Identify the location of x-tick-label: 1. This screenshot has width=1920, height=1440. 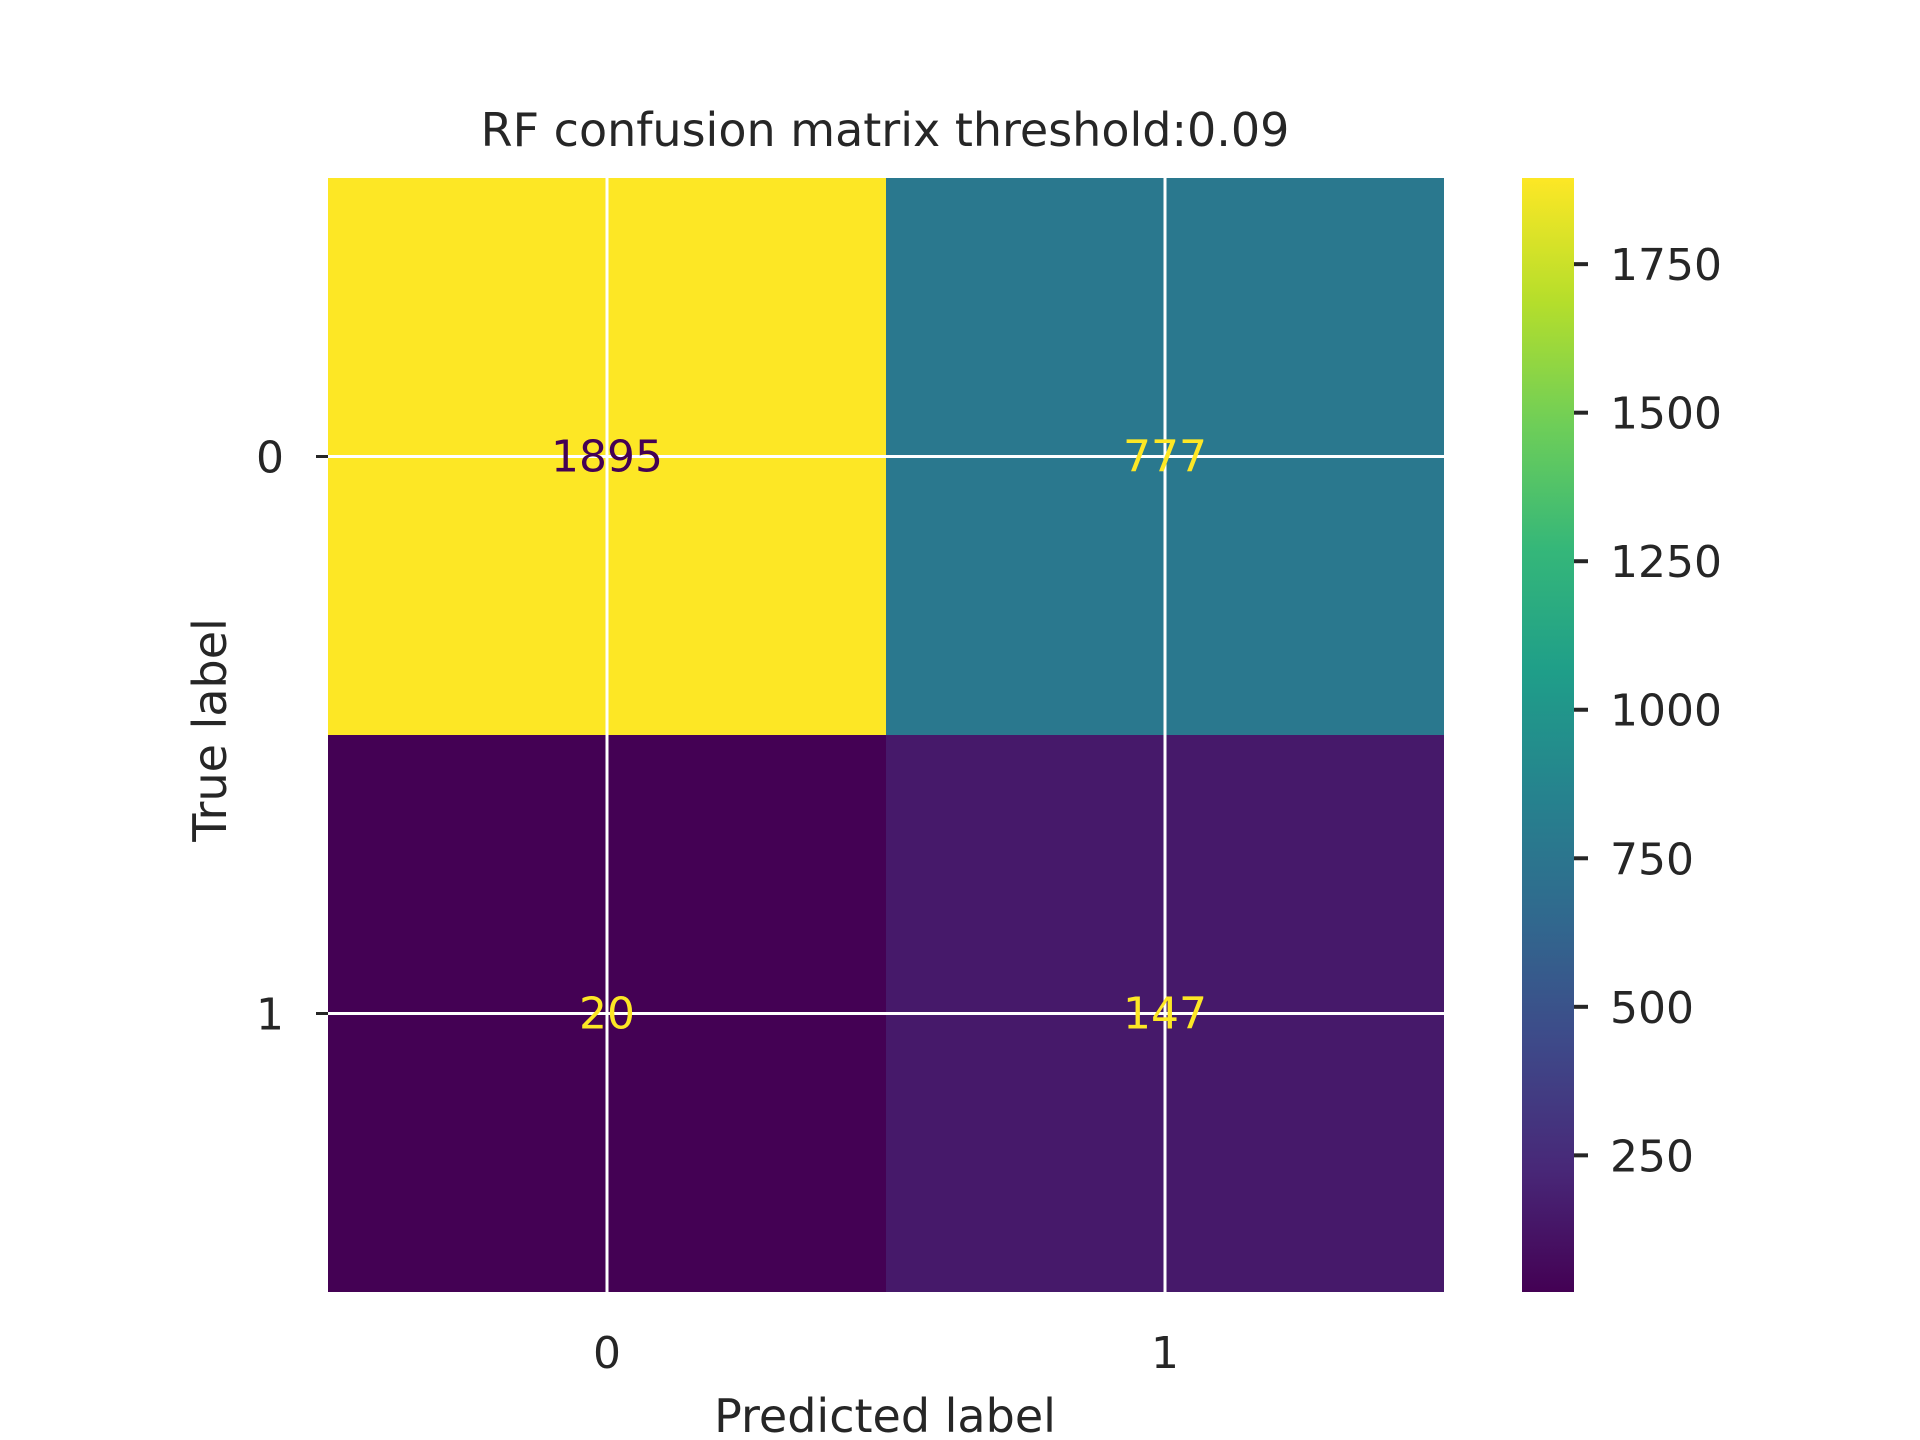
(1165, 1353).